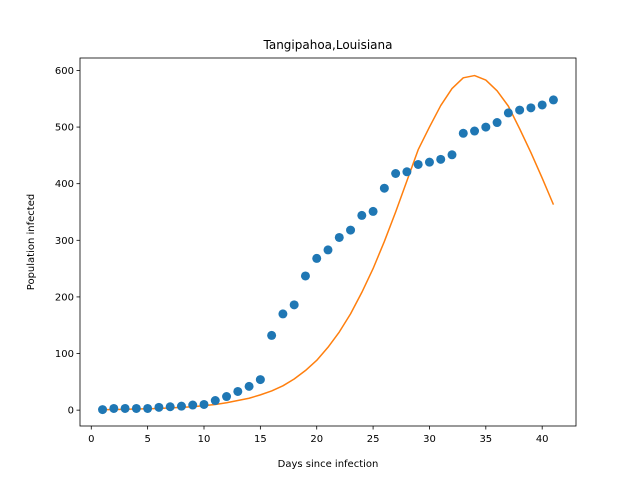  What do you see at coordinates (328, 45) in the screenshot?
I see `chart-title: Tangipahoa,Louisiana` at bounding box center [328, 45].